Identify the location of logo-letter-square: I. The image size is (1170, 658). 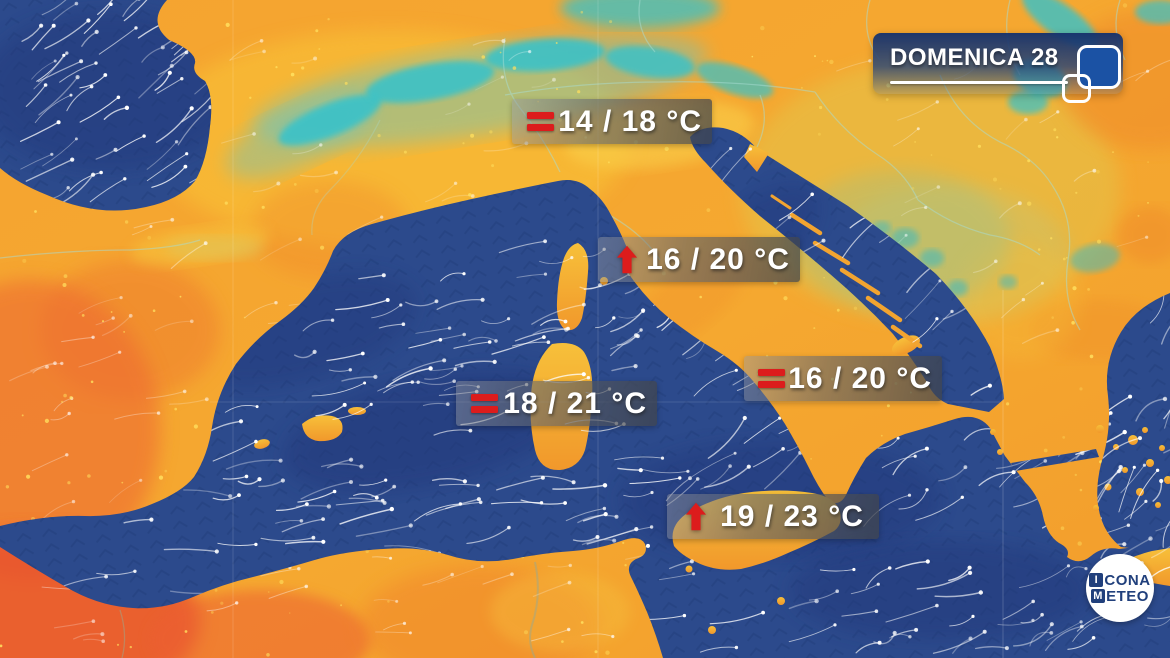
(1096, 580).